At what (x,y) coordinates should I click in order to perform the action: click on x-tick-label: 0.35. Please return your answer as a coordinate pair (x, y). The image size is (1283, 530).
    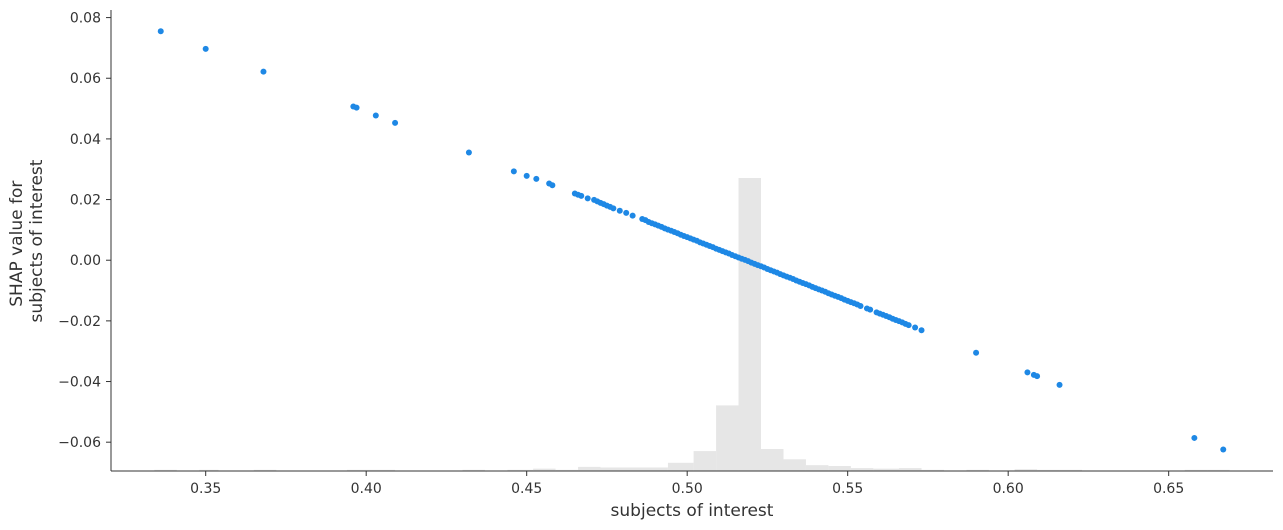
    Looking at the image, I should click on (205, 489).